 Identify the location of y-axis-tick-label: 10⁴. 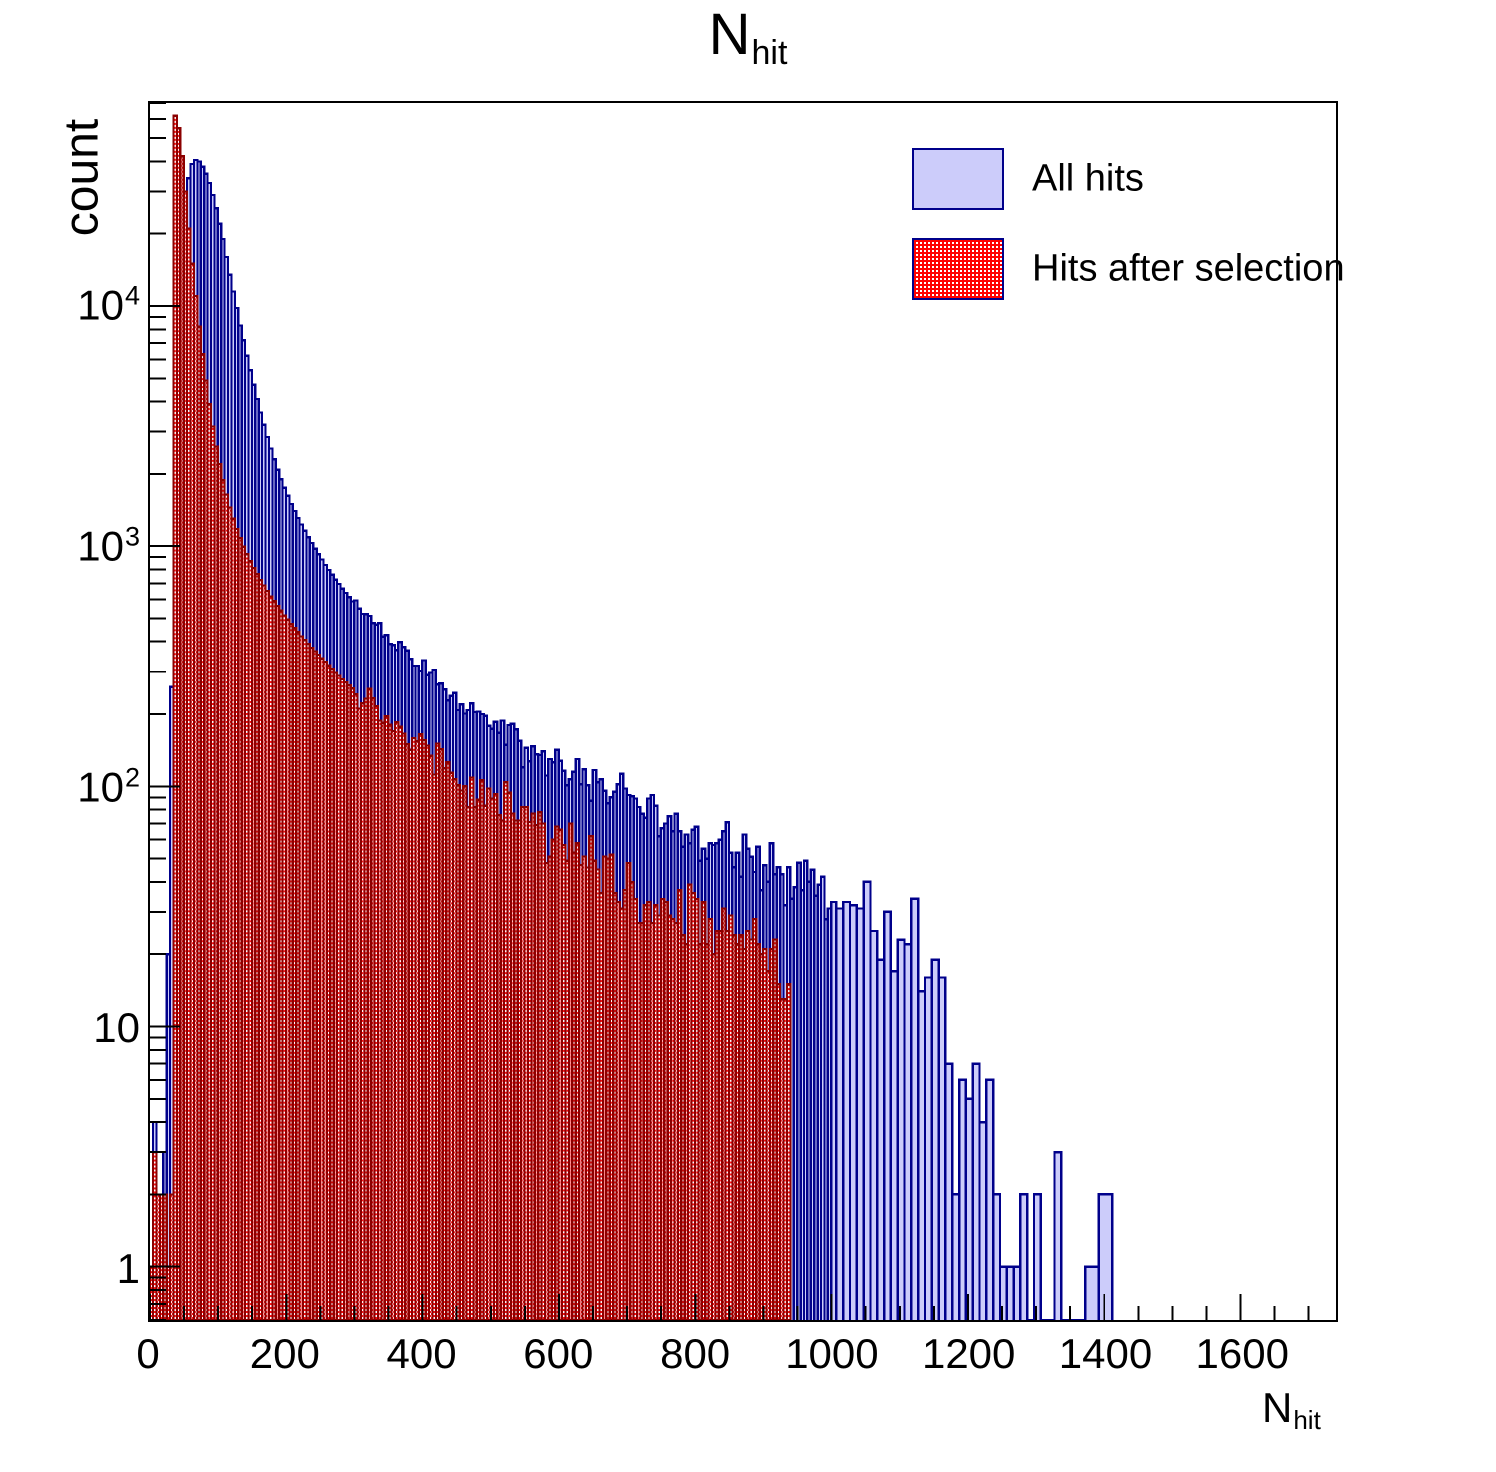
(108, 304).